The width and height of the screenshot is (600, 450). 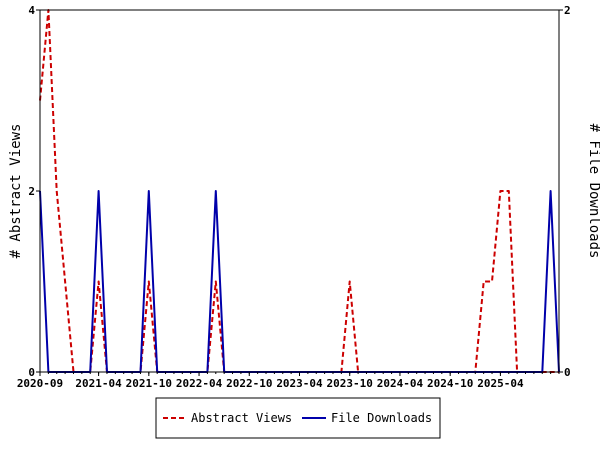 What do you see at coordinates (567, 10) in the screenshot?
I see `right-y-tick-label: 2` at bounding box center [567, 10].